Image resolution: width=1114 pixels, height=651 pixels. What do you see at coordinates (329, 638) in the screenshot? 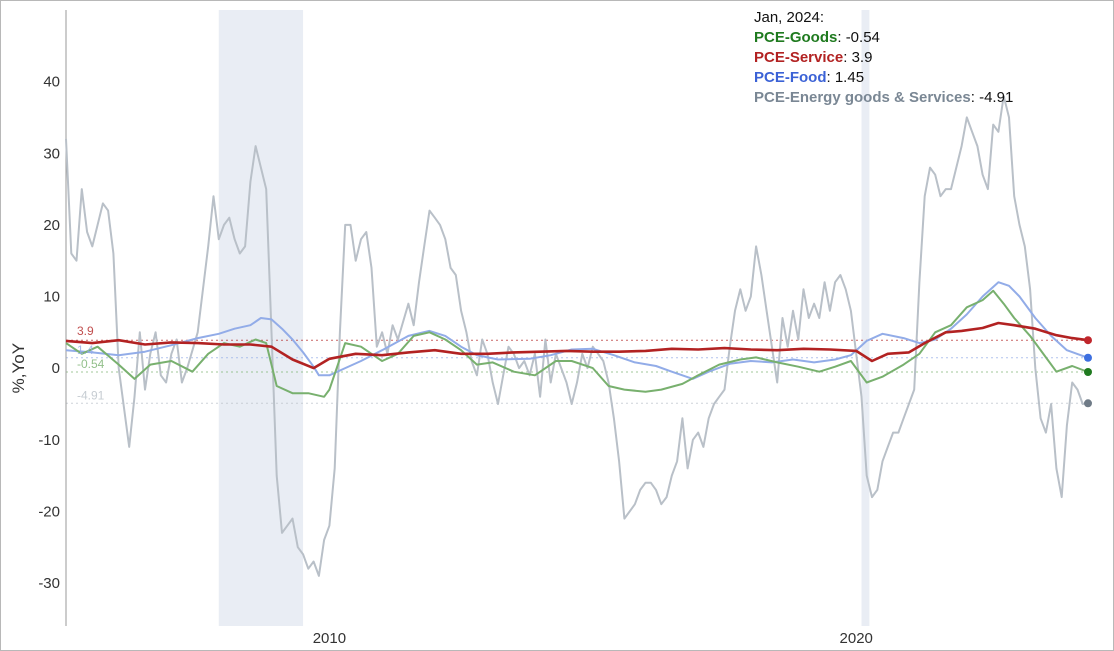
I see `x-tick-label: 2010` at bounding box center [329, 638].